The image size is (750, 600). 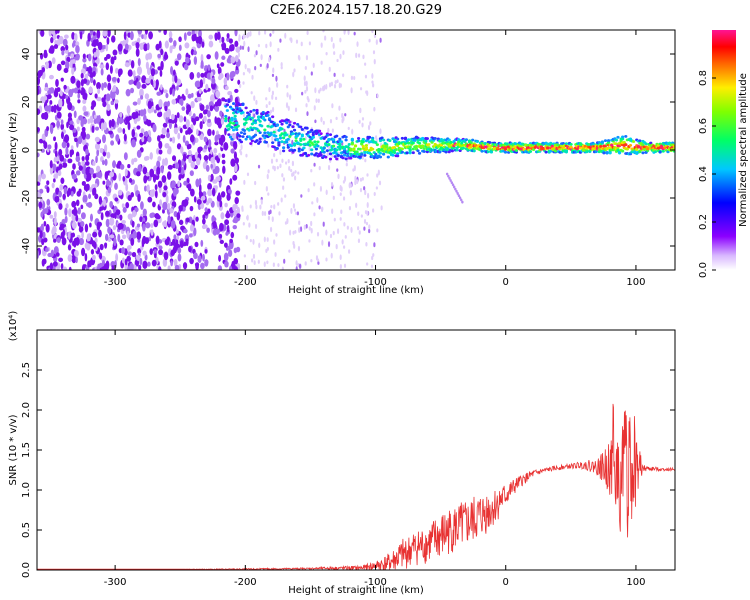 What do you see at coordinates (26, 570) in the screenshot?
I see `snr-y-tick-label: 0.0` at bounding box center [26, 570].